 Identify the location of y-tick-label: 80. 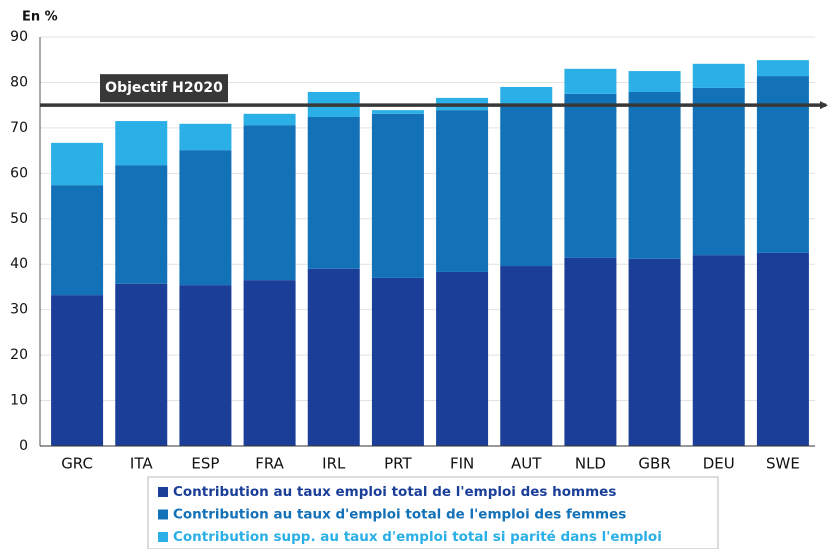
(19, 82).